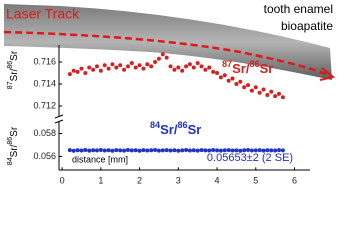  What do you see at coordinates (307, 26) in the screenshot?
I see `photo-caption: bioapatite` at bounding box center [307, 26].